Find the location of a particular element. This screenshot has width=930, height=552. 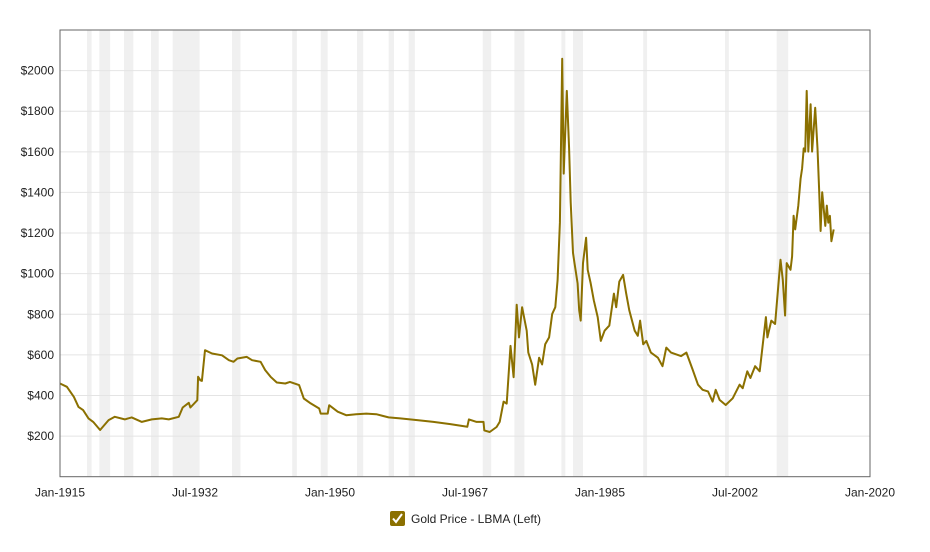

legend-label: Gold Price - LBMA (Left) is located at coordinates (476, 518).